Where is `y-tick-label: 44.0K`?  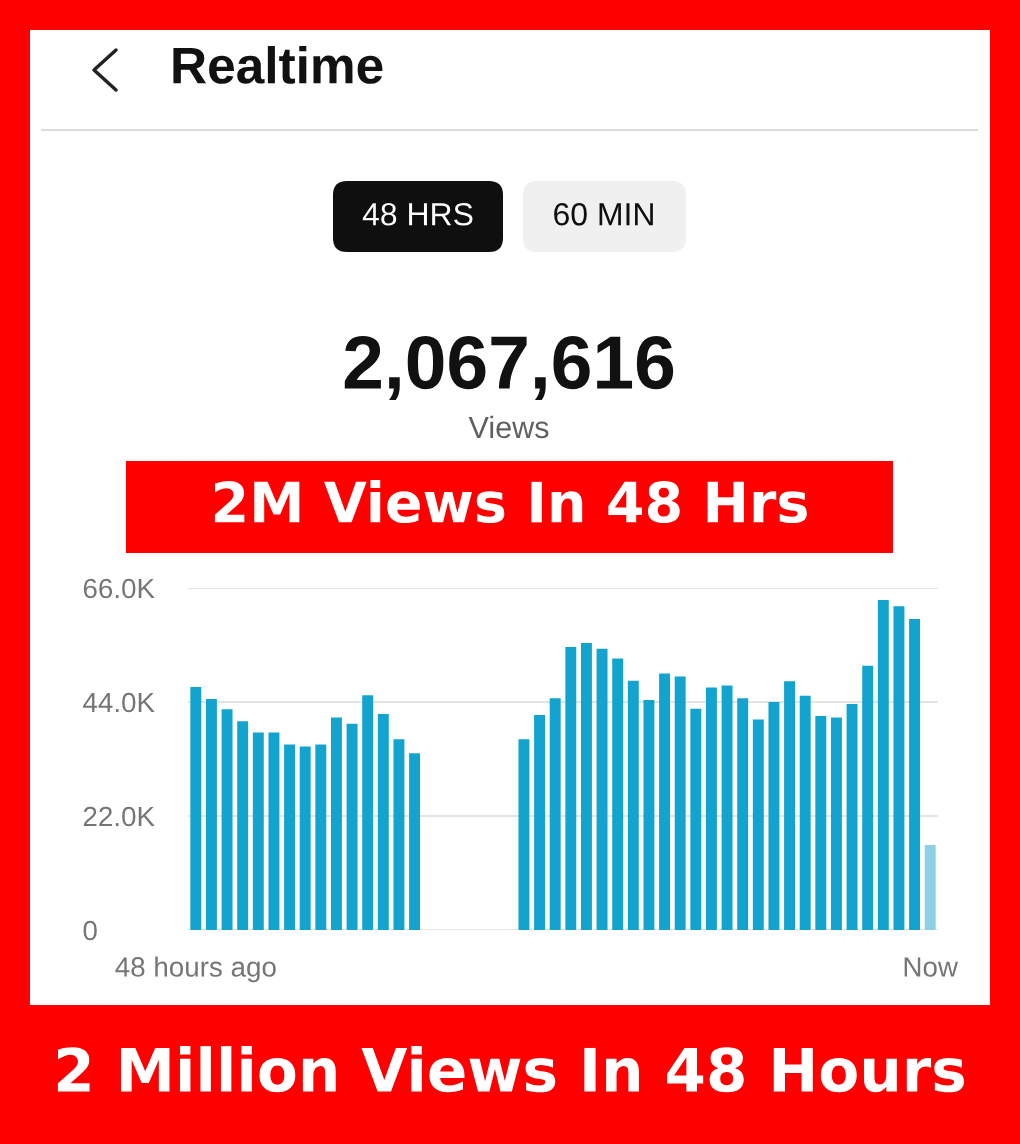 y-tick-label: 44.0K is located at coordinates (119, 702).